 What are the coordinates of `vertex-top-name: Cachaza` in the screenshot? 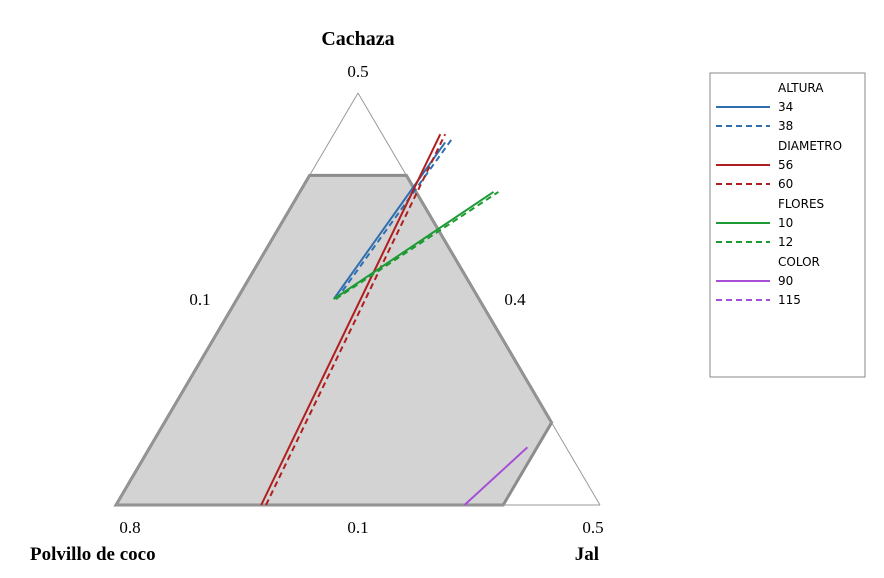 It's located at (357, 39).